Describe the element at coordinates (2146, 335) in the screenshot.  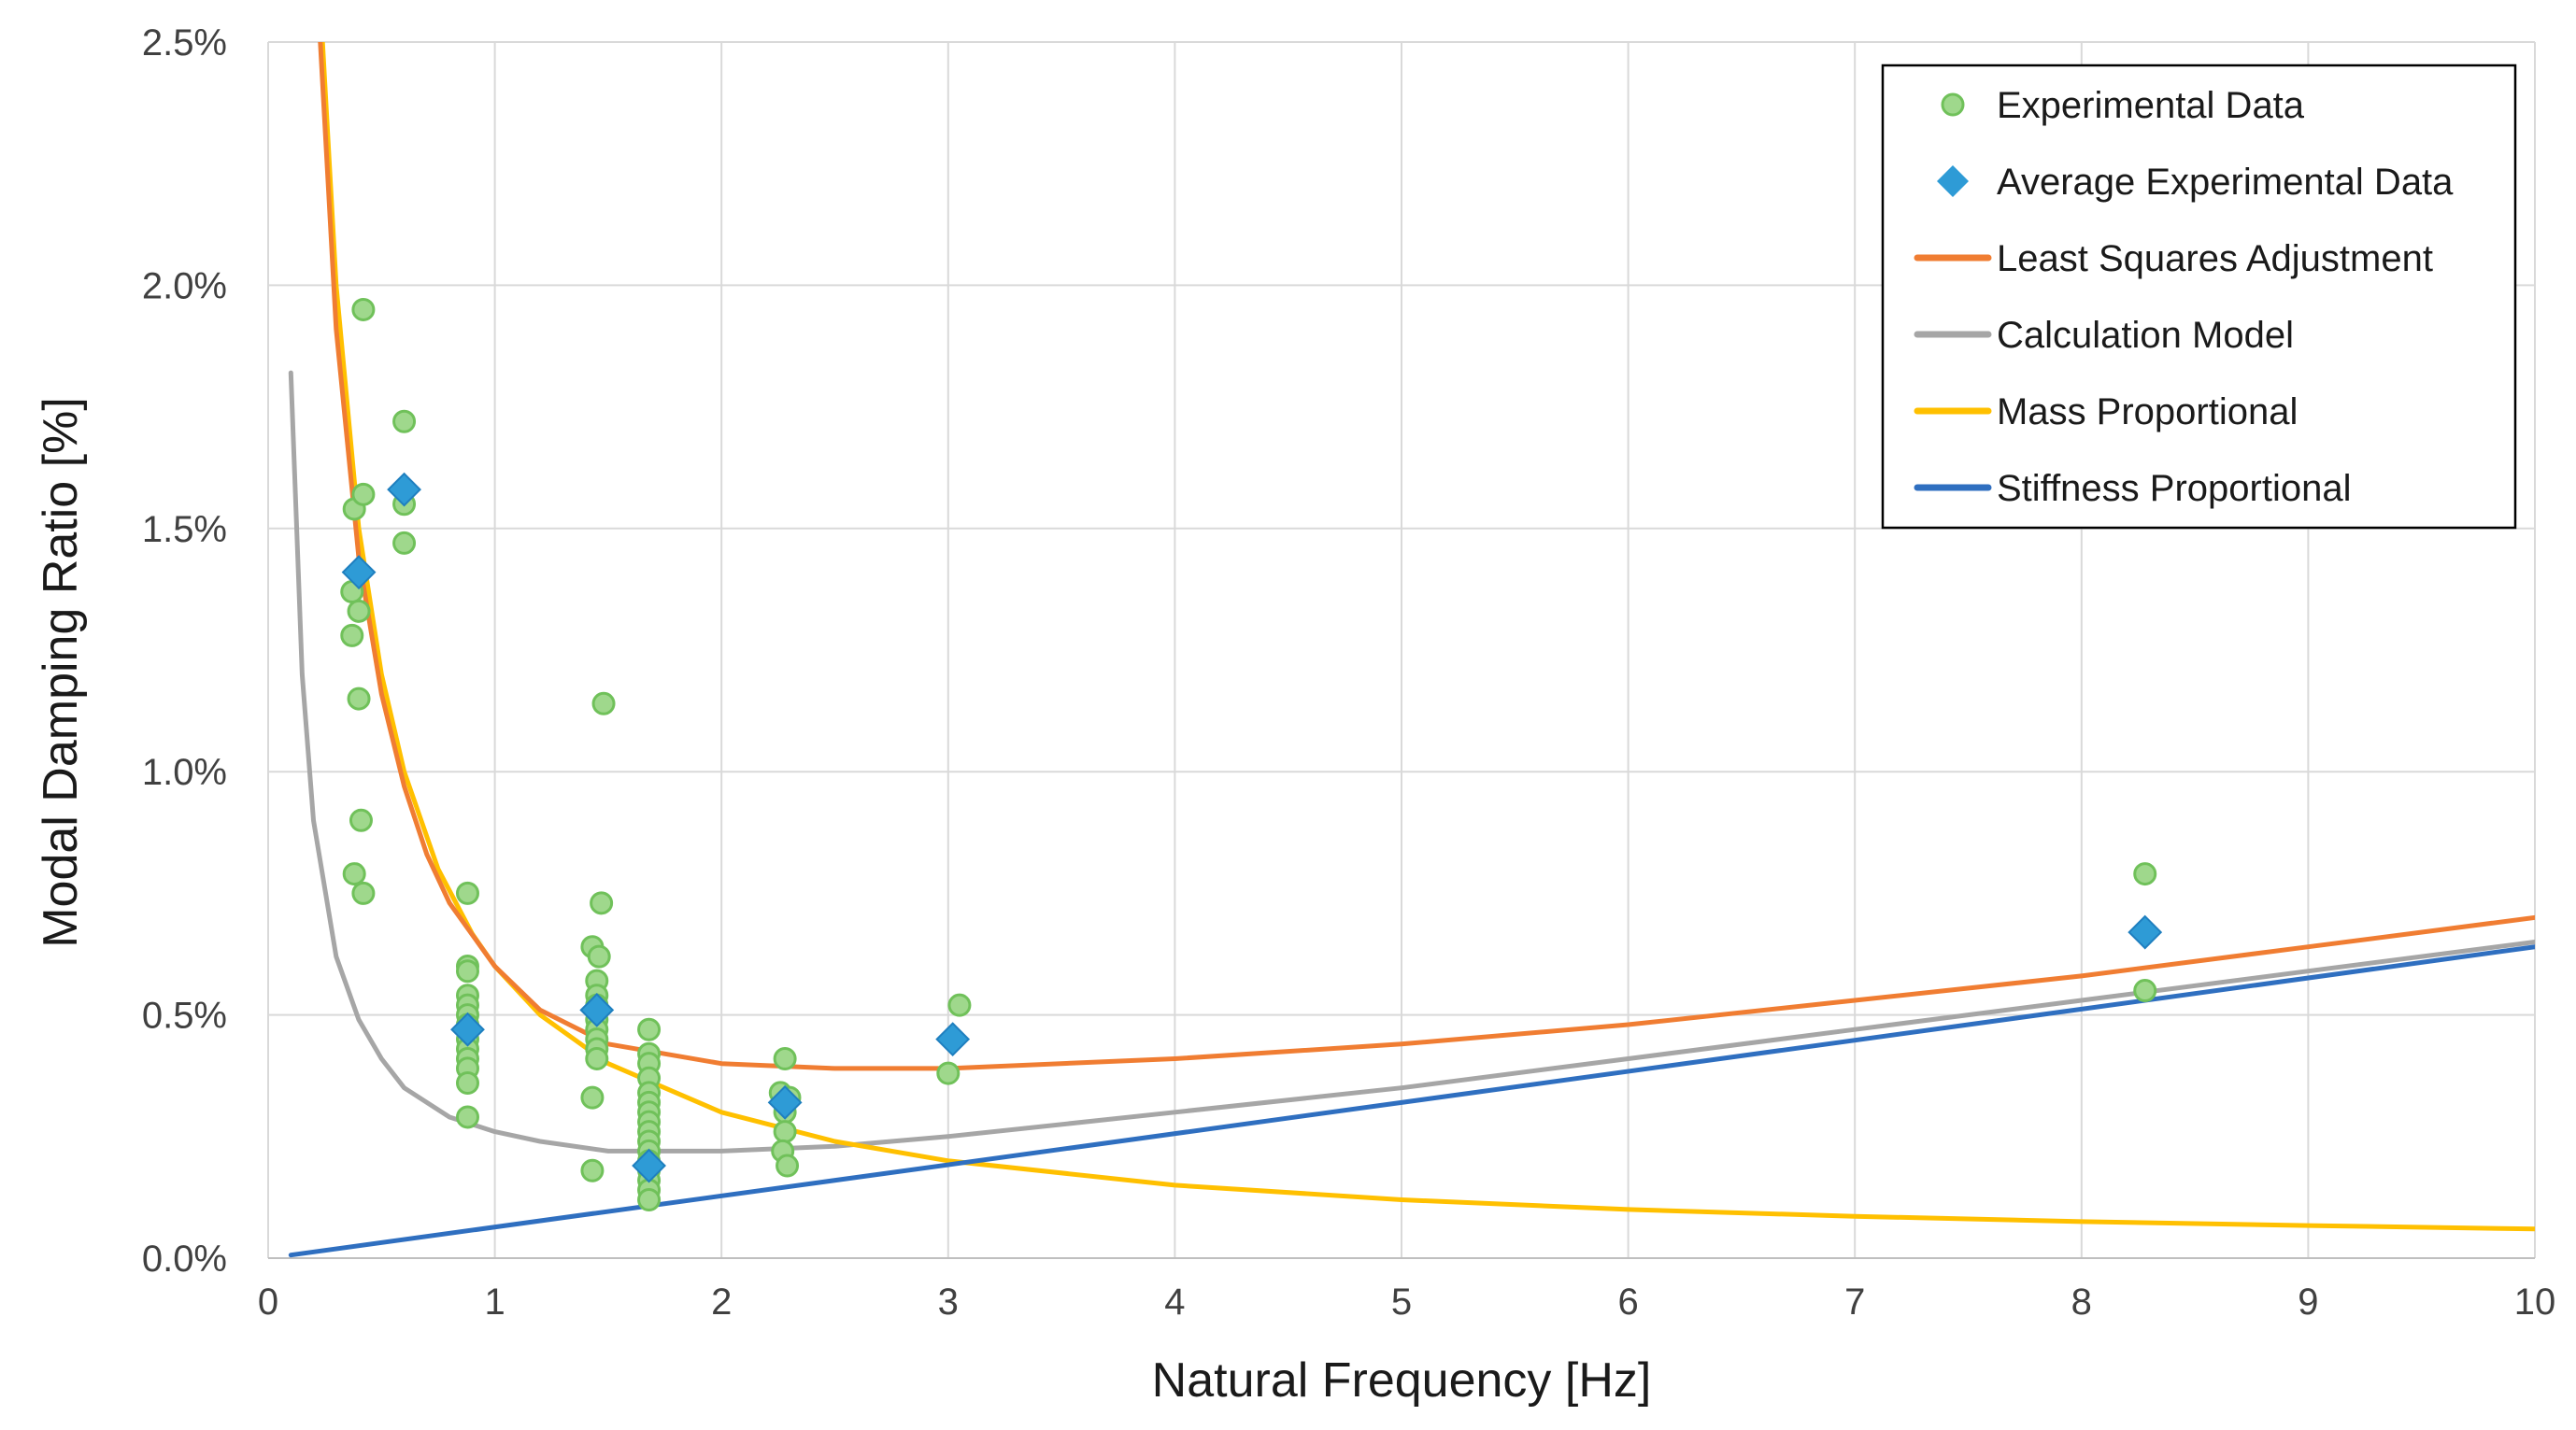
I see `legend-label: Calculation Model` at that location.